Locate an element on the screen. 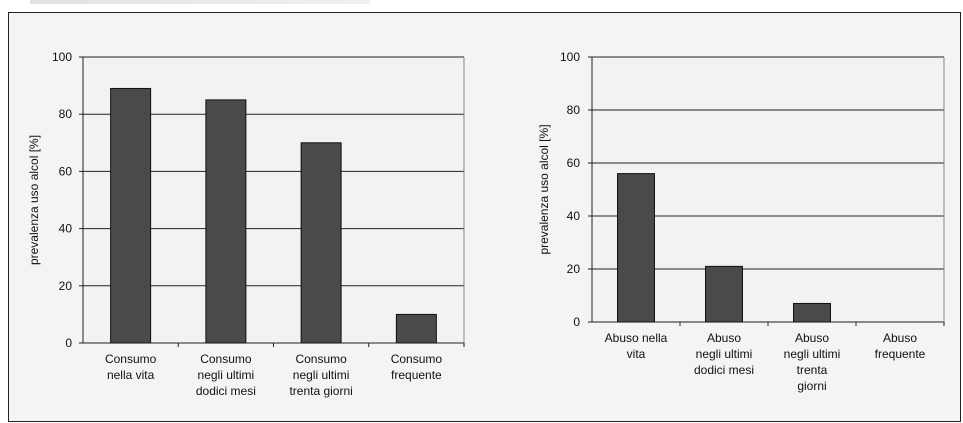 This screenshot has height=423, width=963. x-category-label: Abuso negli ultimi dodici mesi is located at coordinates (724, 354).